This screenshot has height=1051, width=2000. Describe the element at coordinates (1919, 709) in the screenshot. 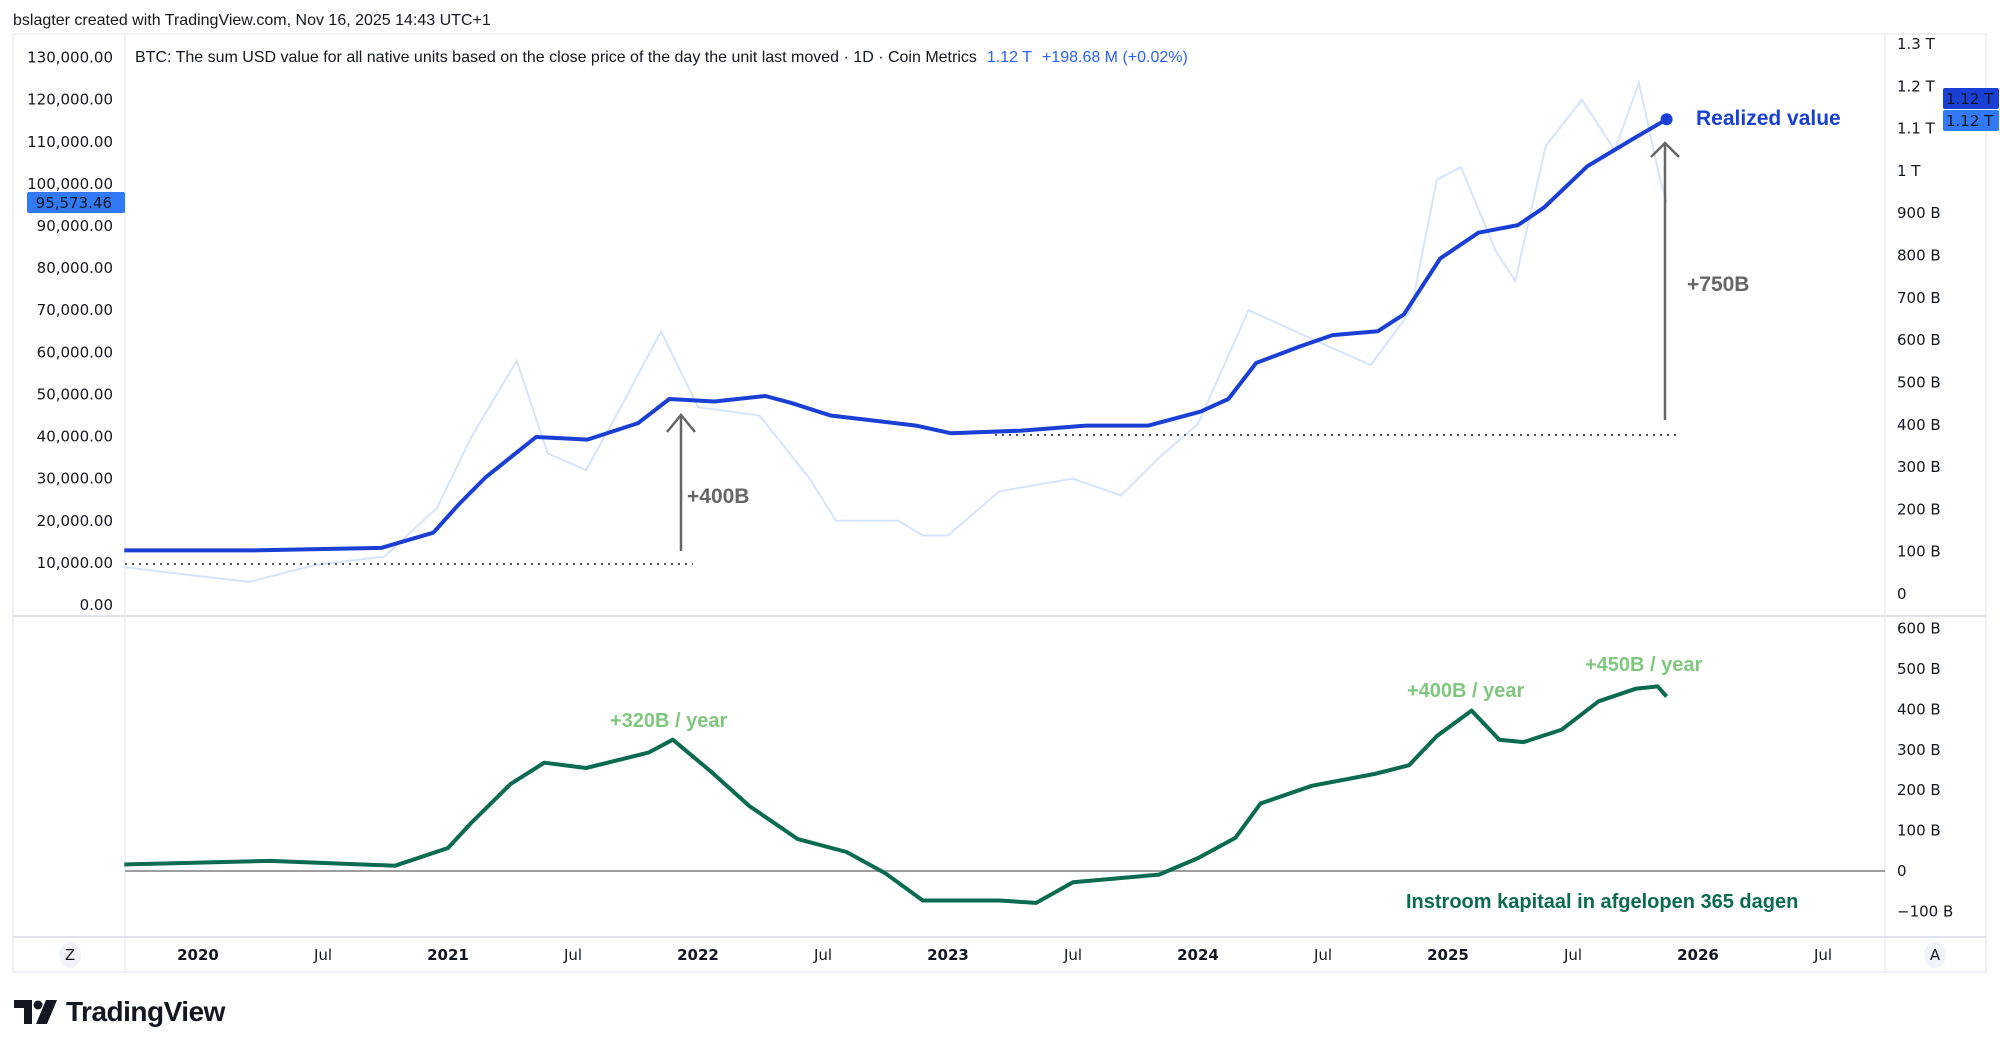

I see `lower-axis-tick: 400 B` at that location.